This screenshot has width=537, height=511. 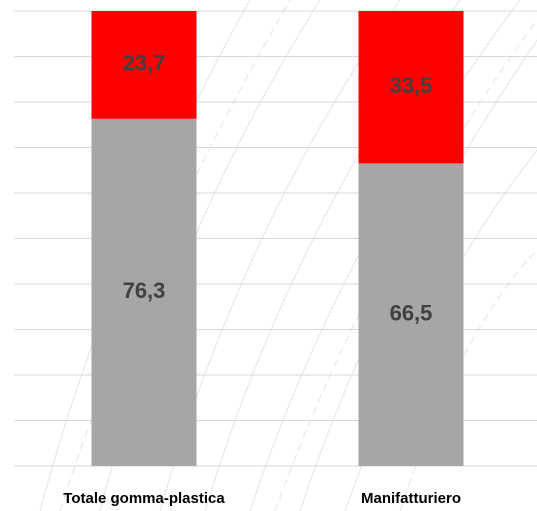 I want to click on data-label-manifatturiero-0: 66,5, so click(x=411, y=313).